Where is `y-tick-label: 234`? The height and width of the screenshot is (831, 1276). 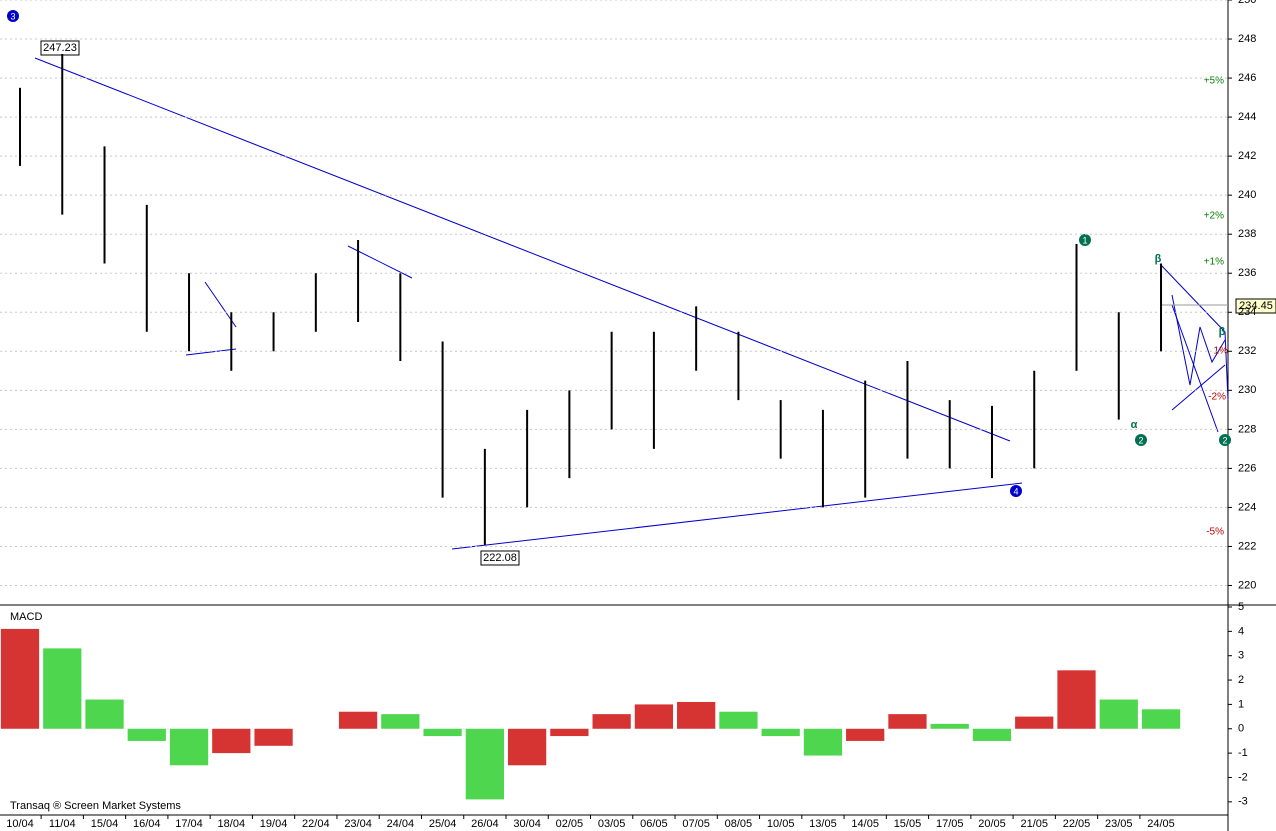
y-tick-label: 234 is located at coordinates (1247, 312).